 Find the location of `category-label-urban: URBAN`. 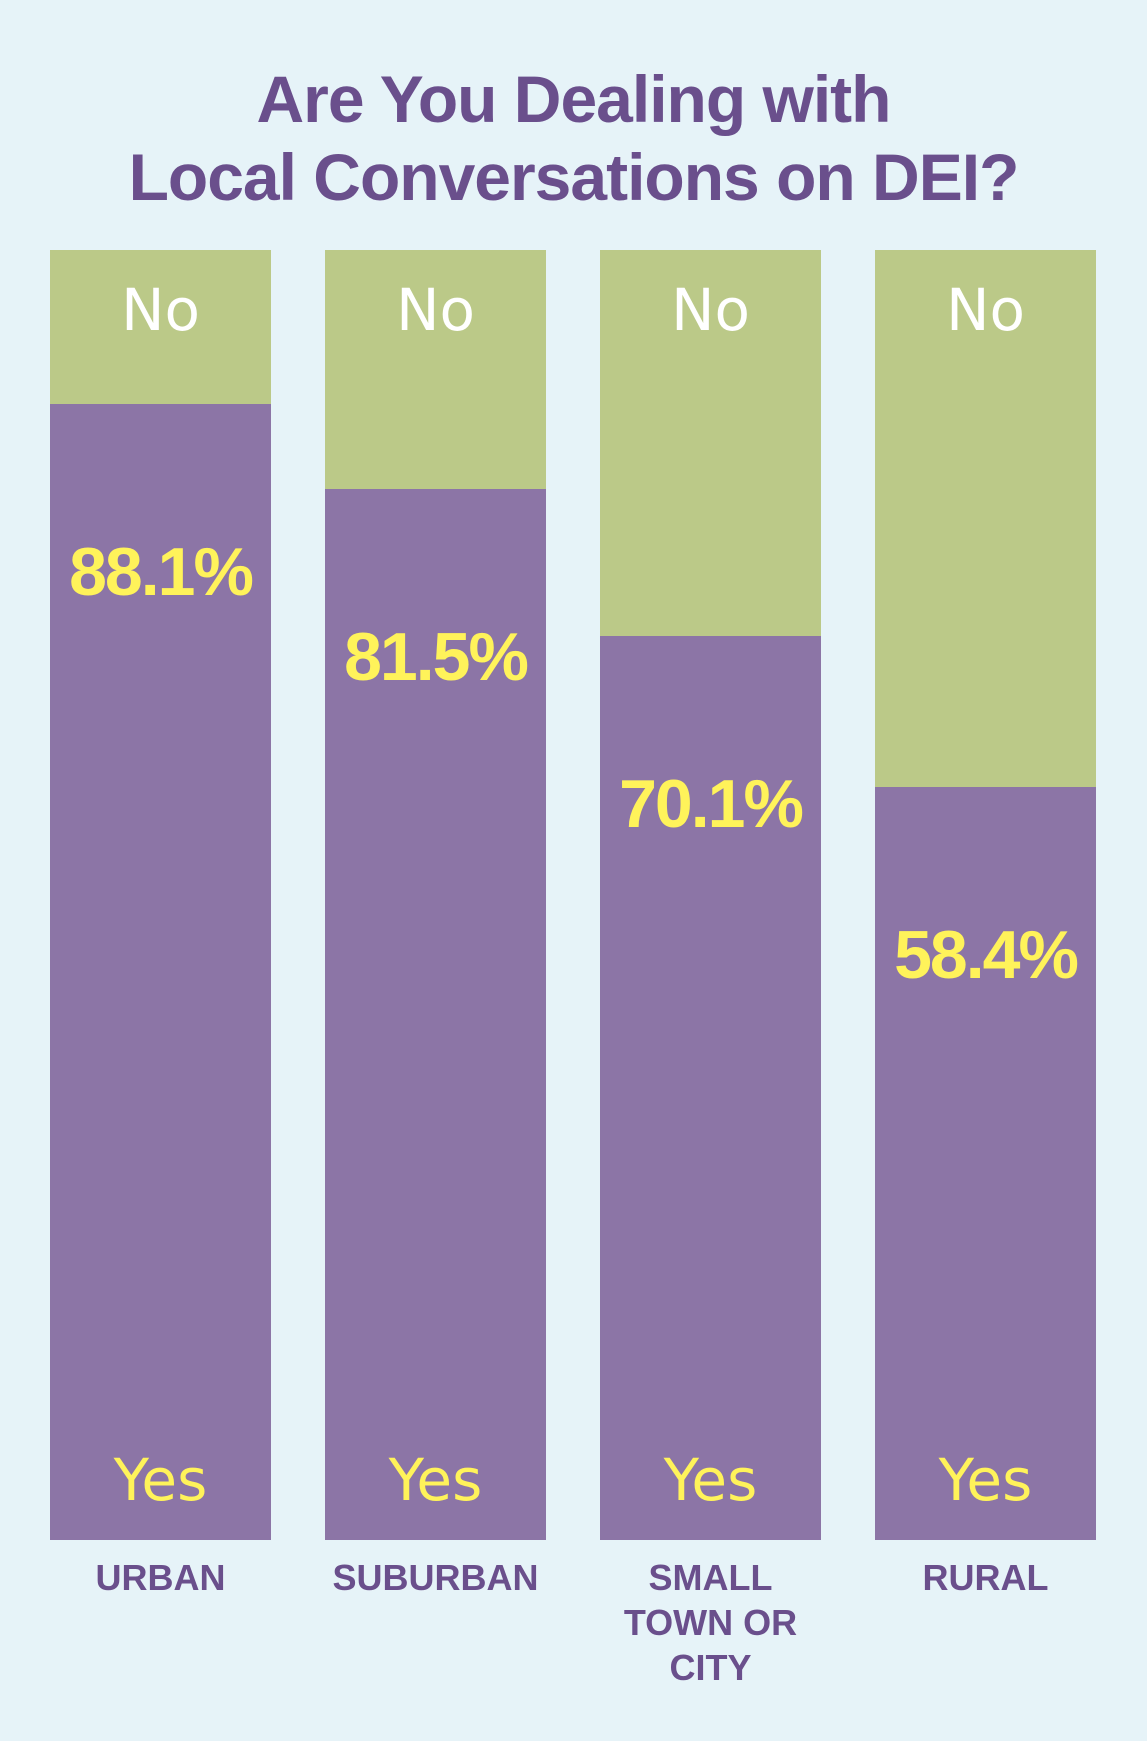

category-label-urban: URBAN is located at coordinates (160, 1577).